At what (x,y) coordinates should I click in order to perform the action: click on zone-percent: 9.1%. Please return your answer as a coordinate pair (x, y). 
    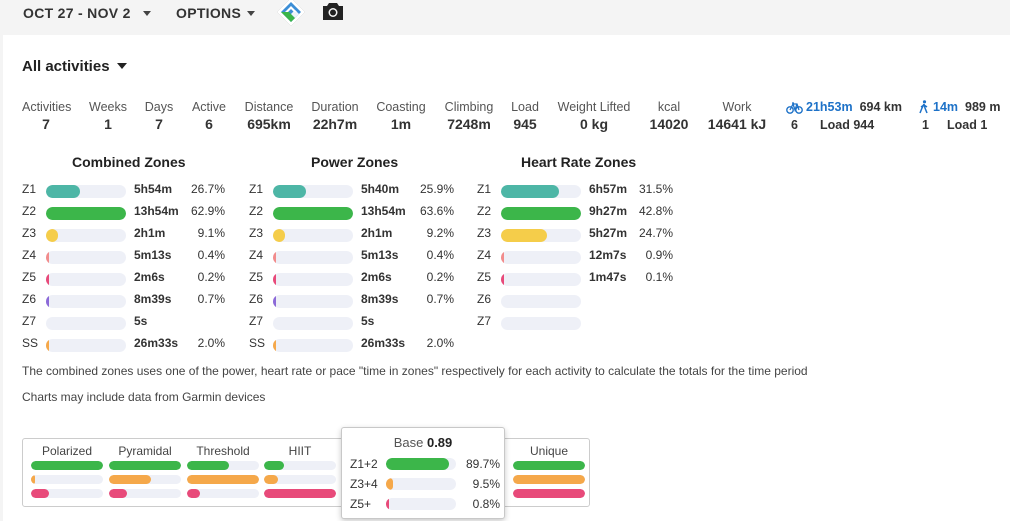
    Looking at the image, I should click on (211, 233).